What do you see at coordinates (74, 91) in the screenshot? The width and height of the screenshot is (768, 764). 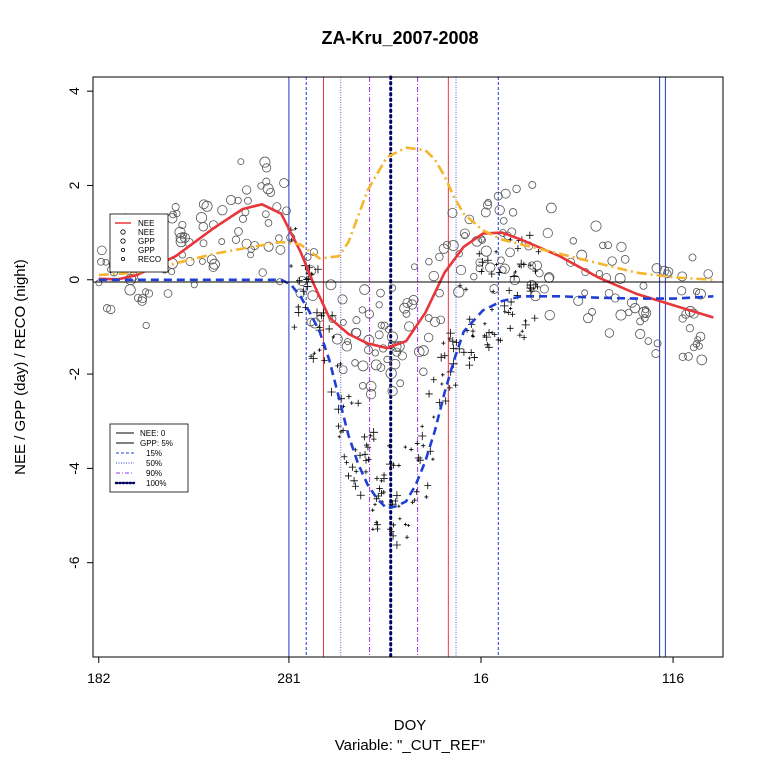 I see `y-tick-label: 4` at bounding box center [74, 91].